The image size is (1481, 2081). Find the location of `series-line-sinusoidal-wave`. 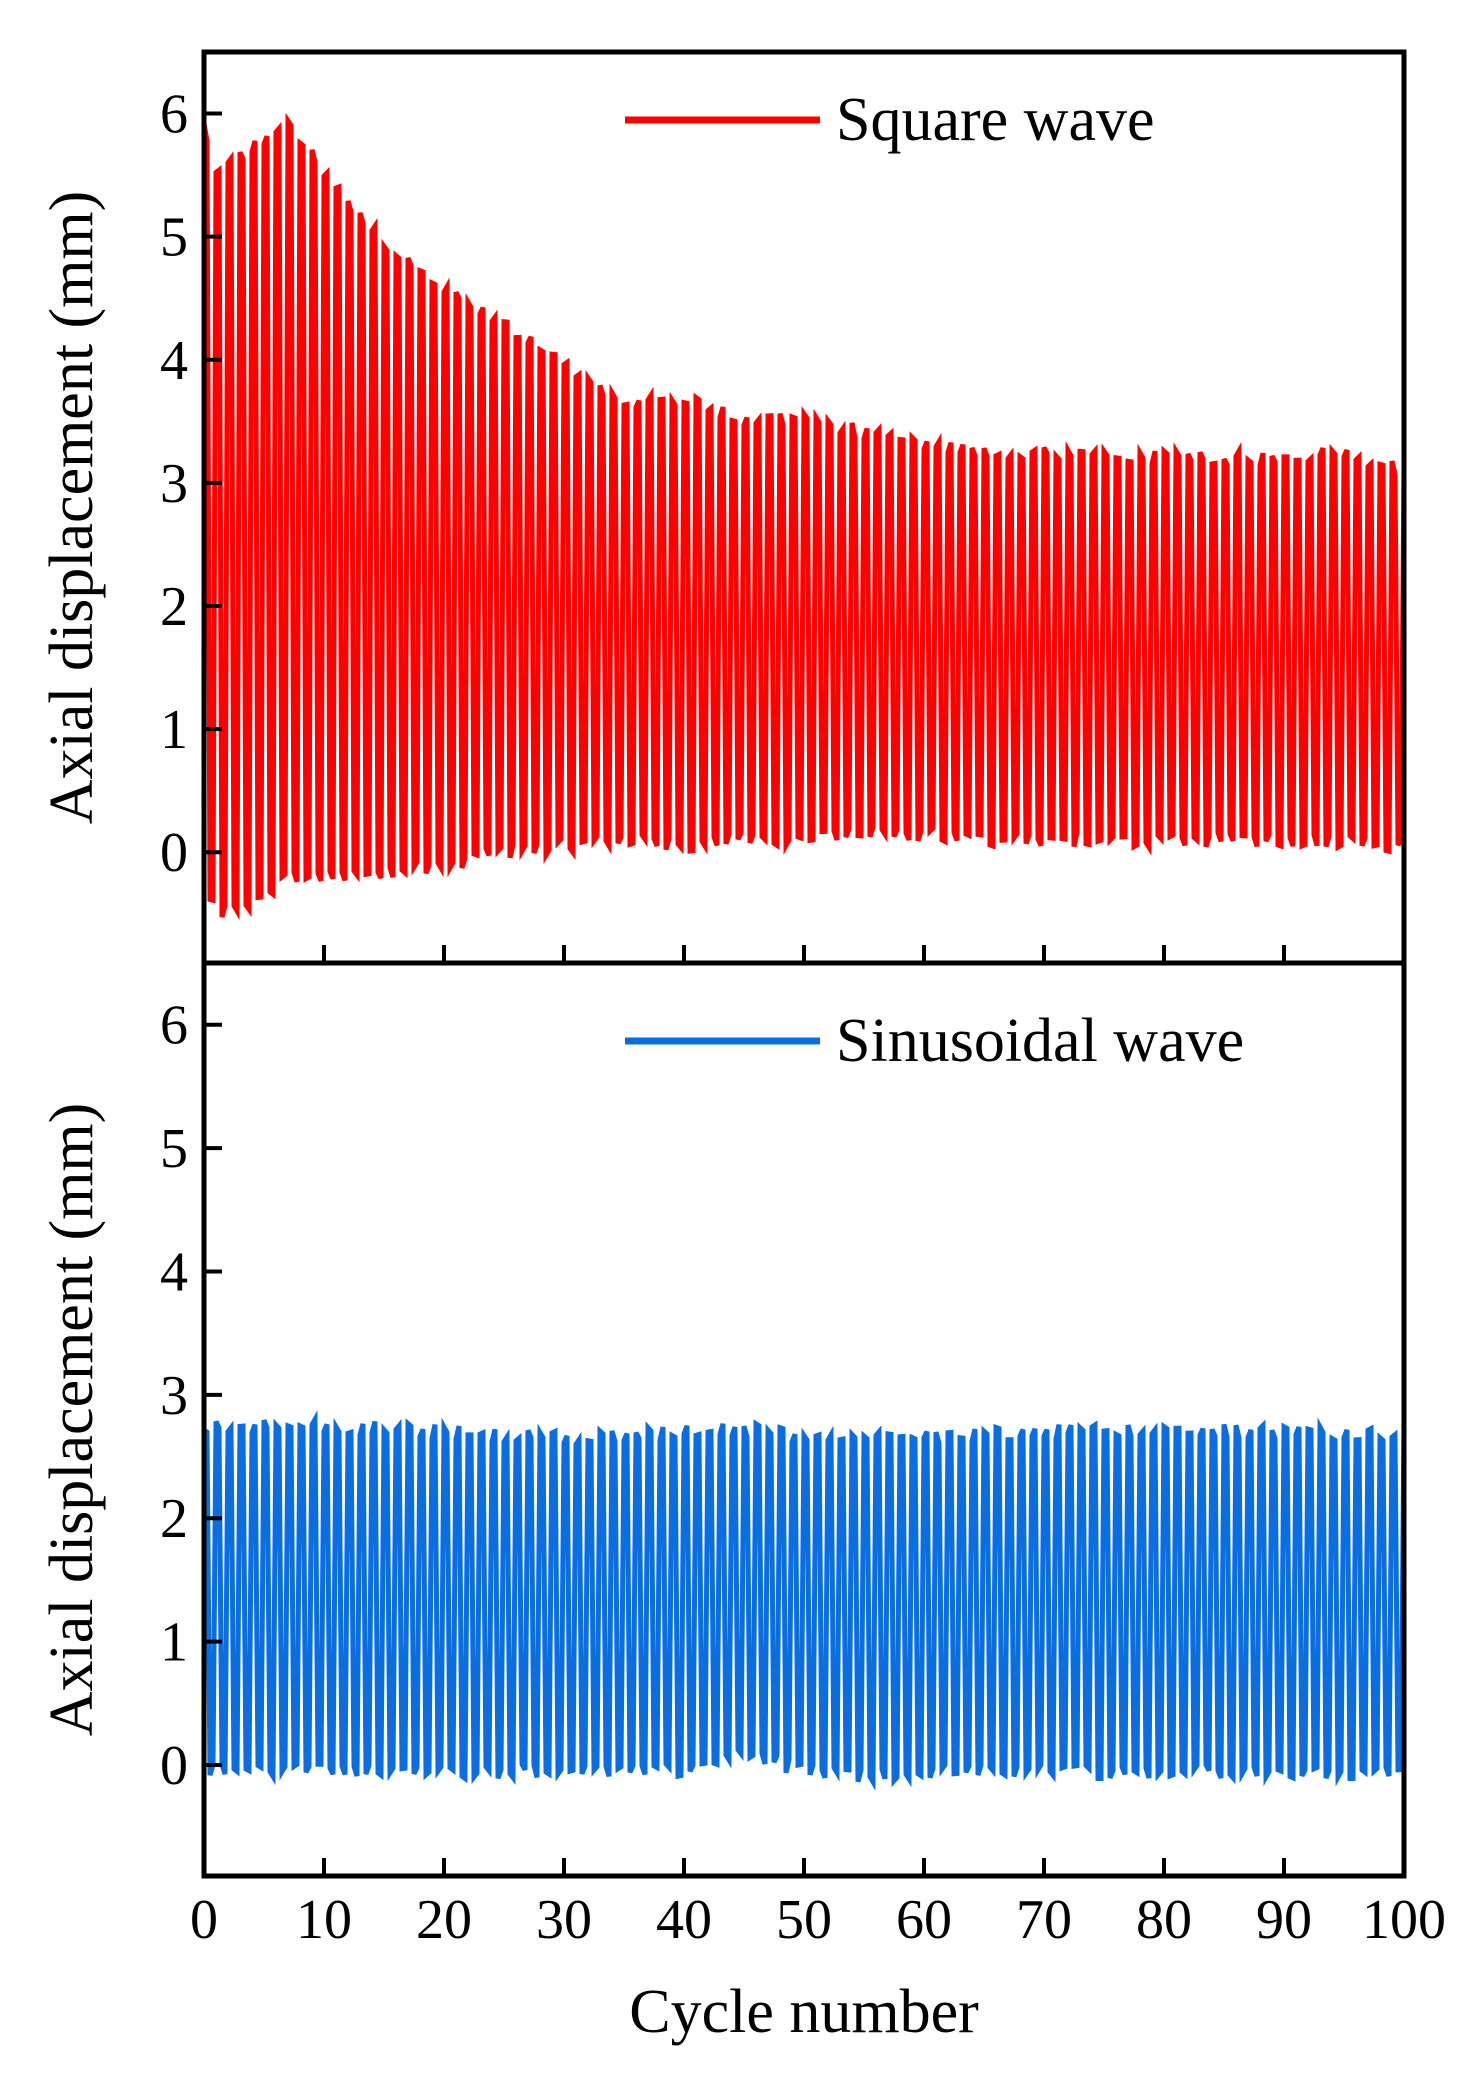

series-line-sinusoidal-wave is located at coordinates (804, 1600).